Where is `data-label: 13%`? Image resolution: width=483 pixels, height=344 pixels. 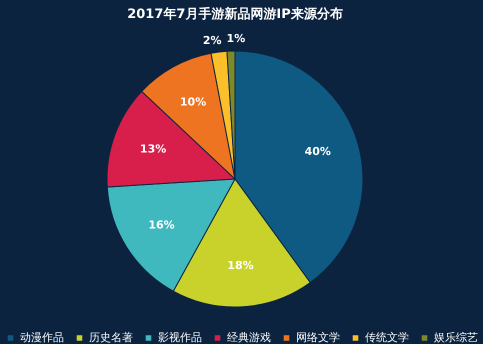
data-label: 13% is located at coordinates (153, 149).